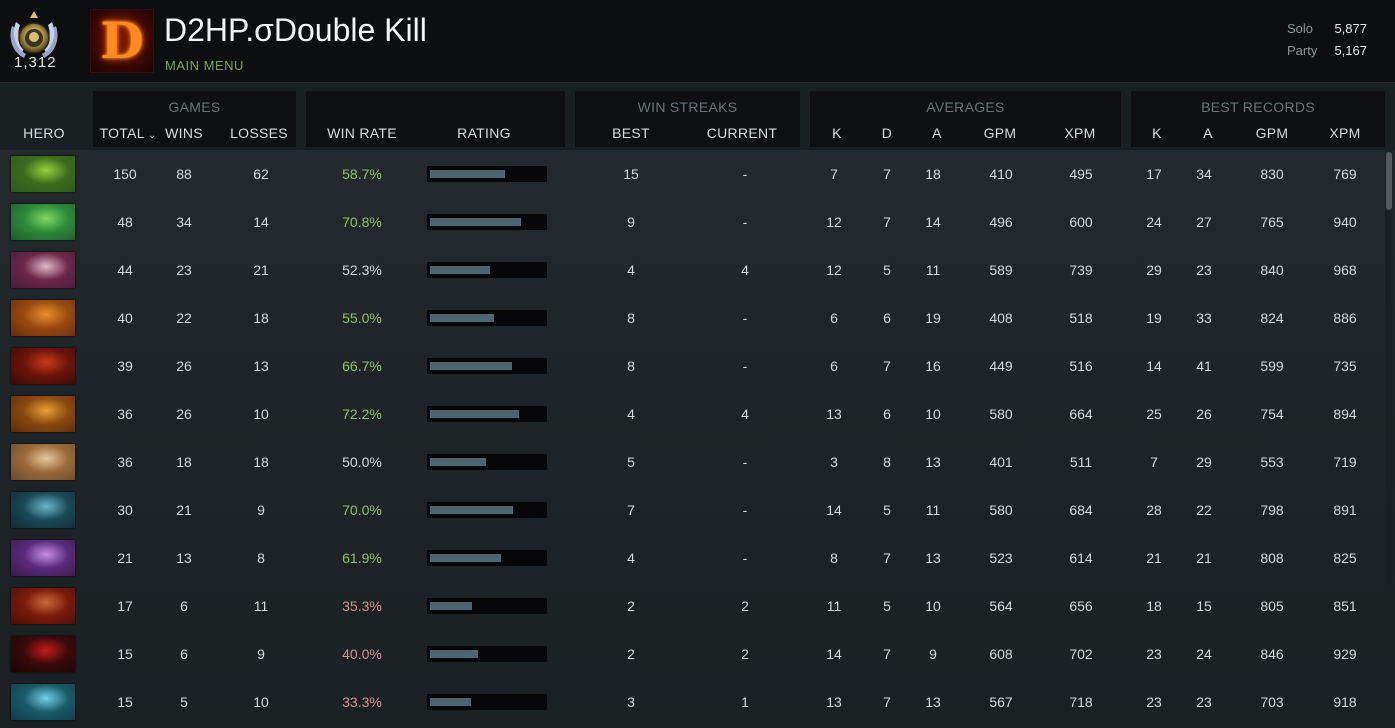 The height and width of the screenshot is (728, 1395). Describe the element at coordinates (933, 654) in the screenshot. I see `avg-a-cell: 9` at that location.